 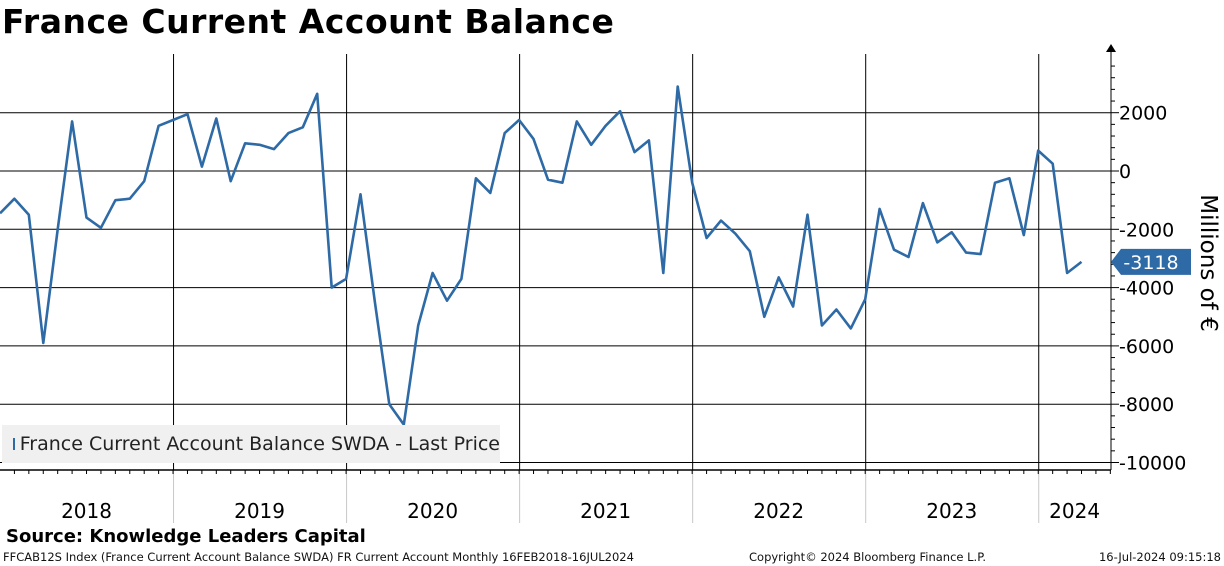 I want to click on timestamp: 16-Jul-2024 09:15:18, so click(x=1159, y=557).